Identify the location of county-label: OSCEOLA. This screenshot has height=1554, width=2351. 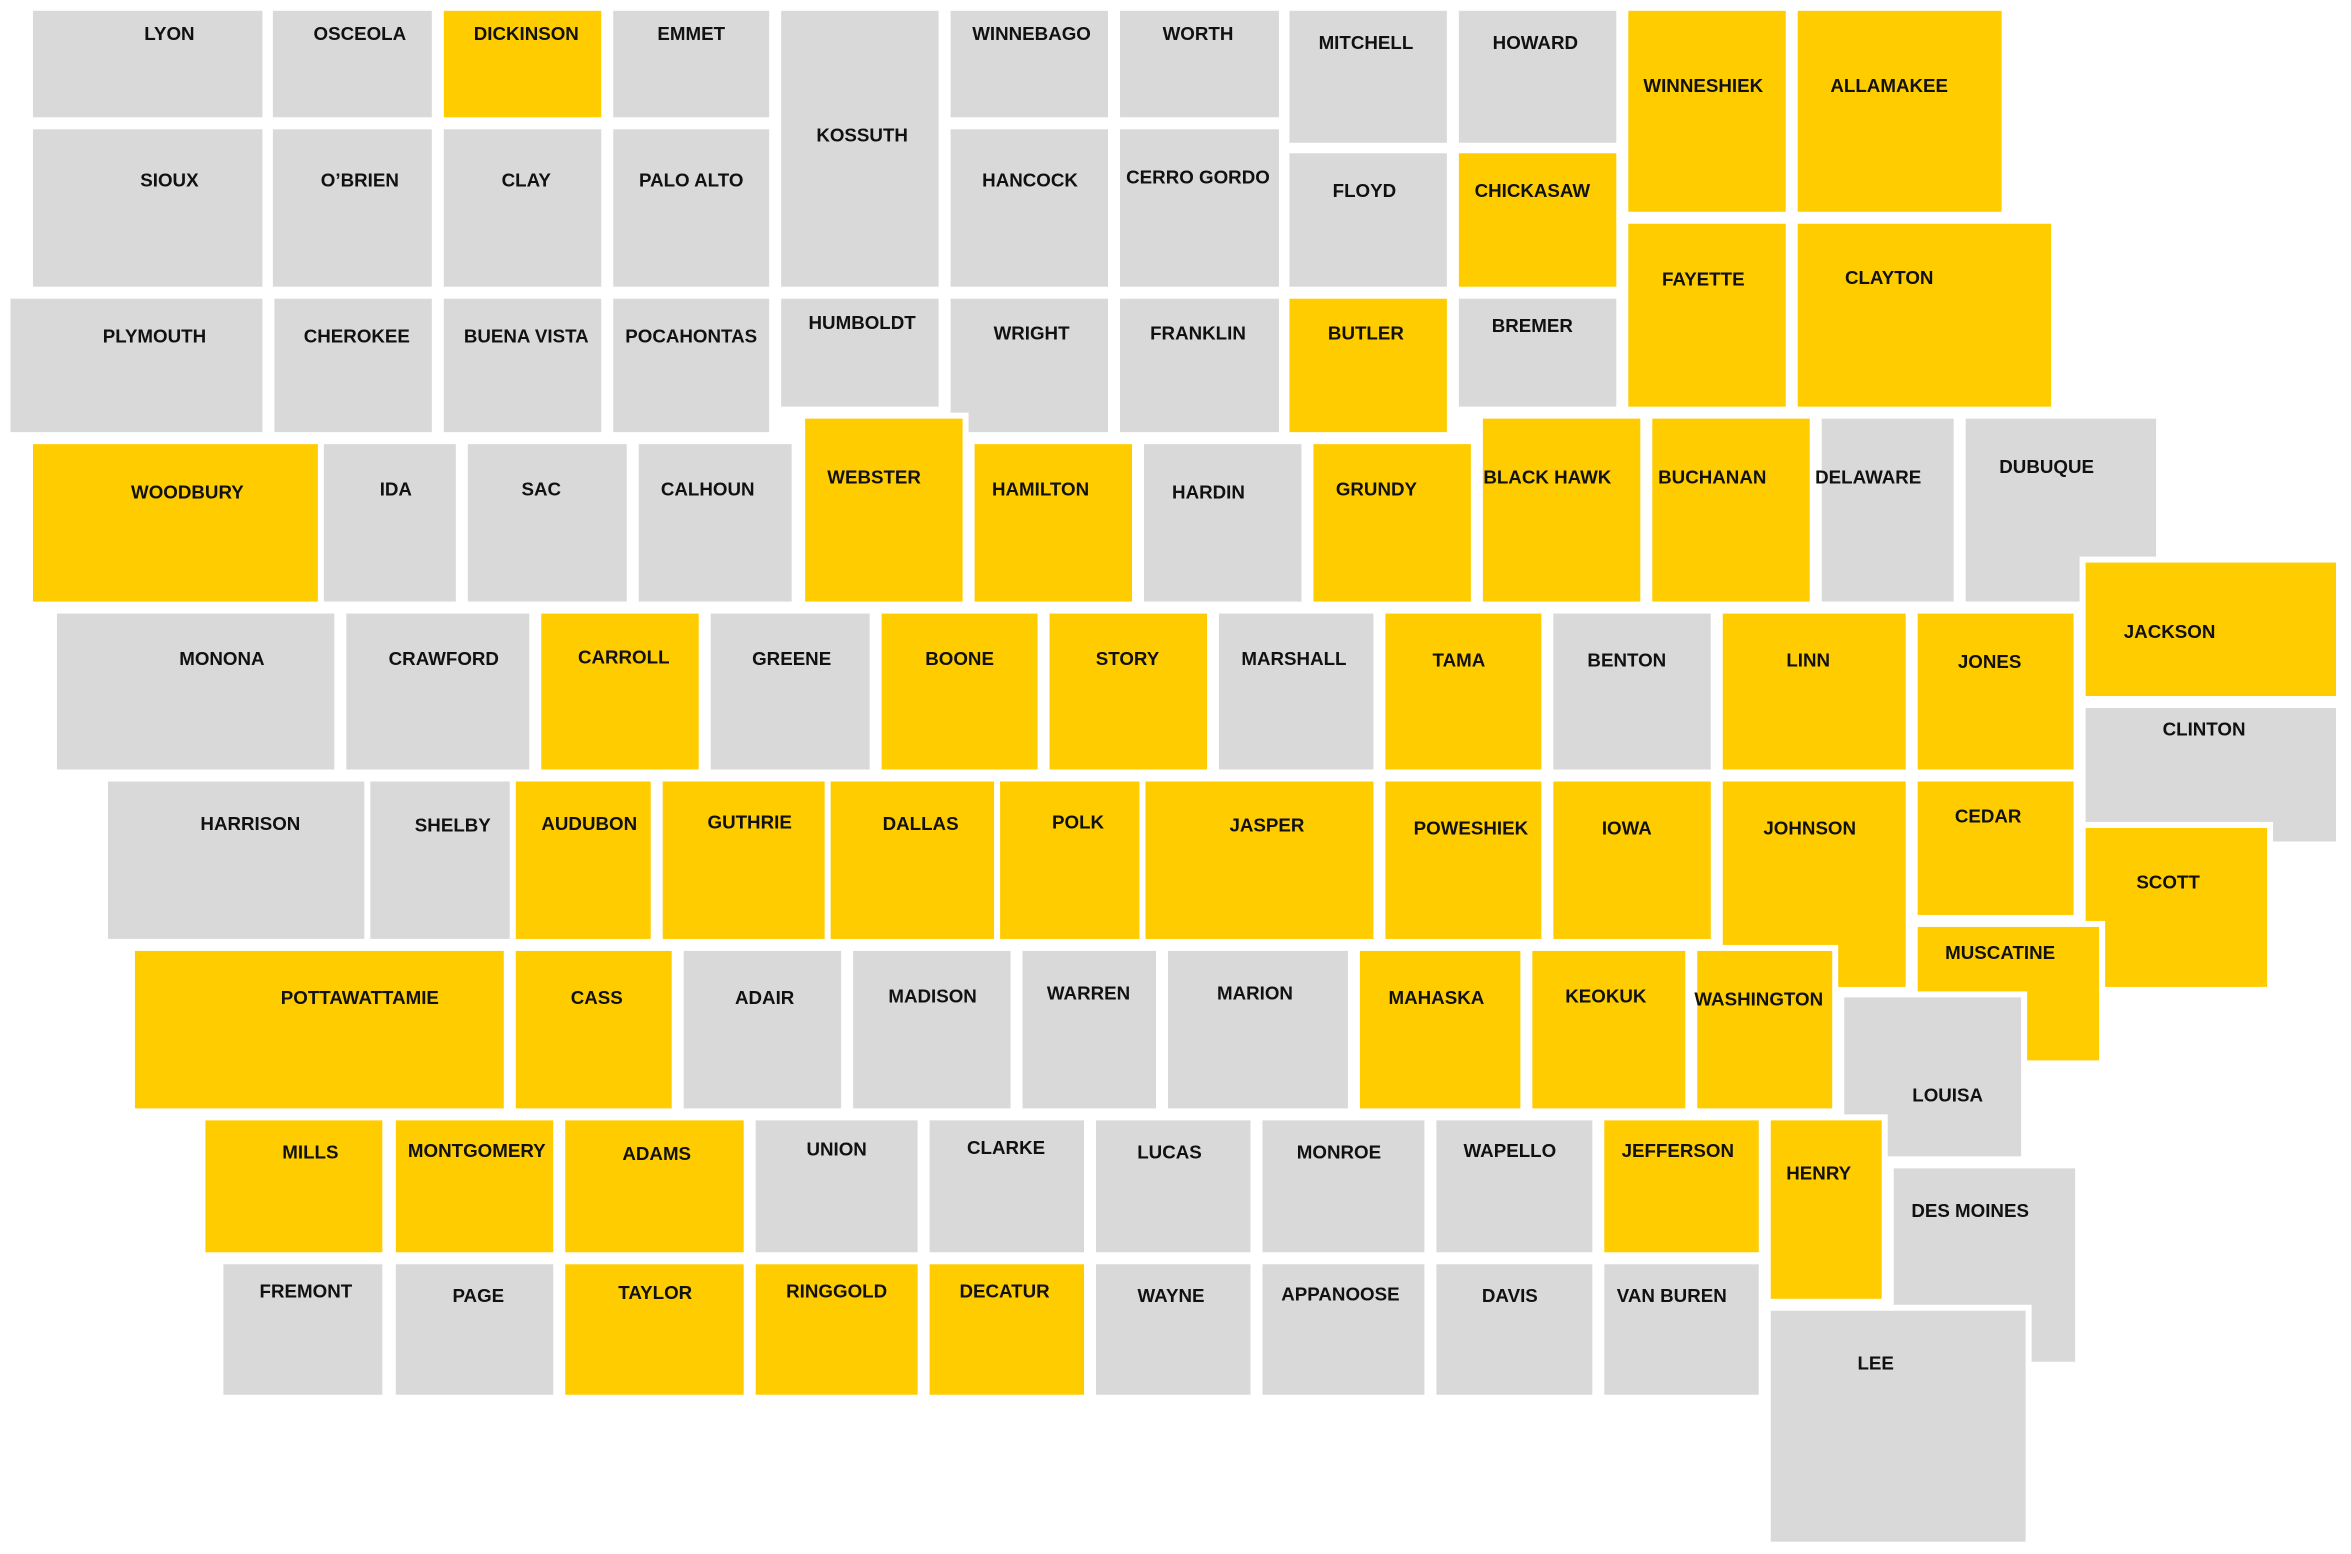
(360, 33).